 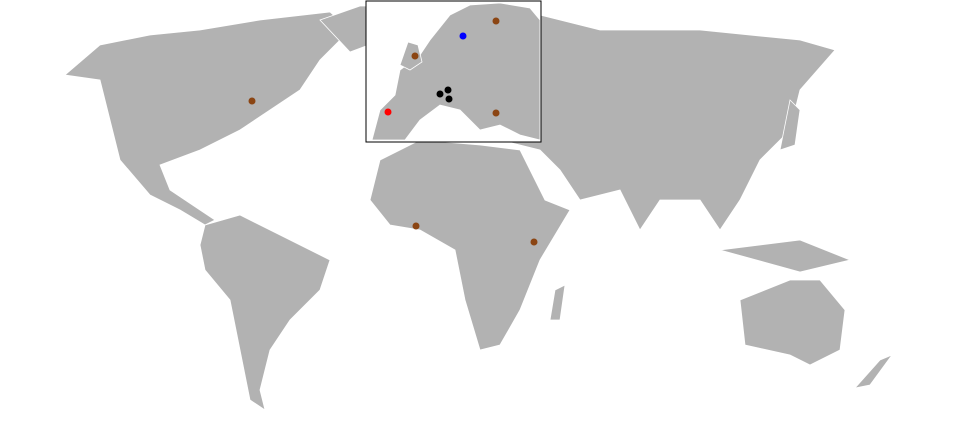 I want to click on australia, so click(x=792, y=322).